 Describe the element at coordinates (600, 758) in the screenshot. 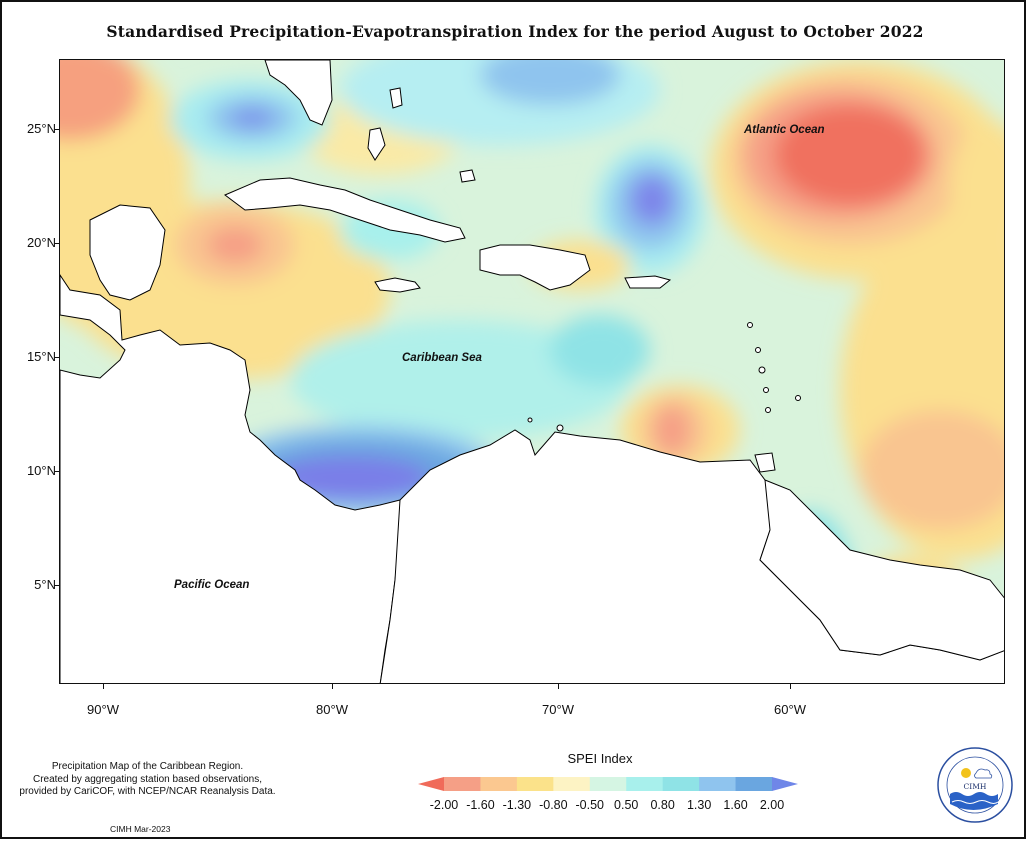

I see `legend-title: SPEI Index` at that location.